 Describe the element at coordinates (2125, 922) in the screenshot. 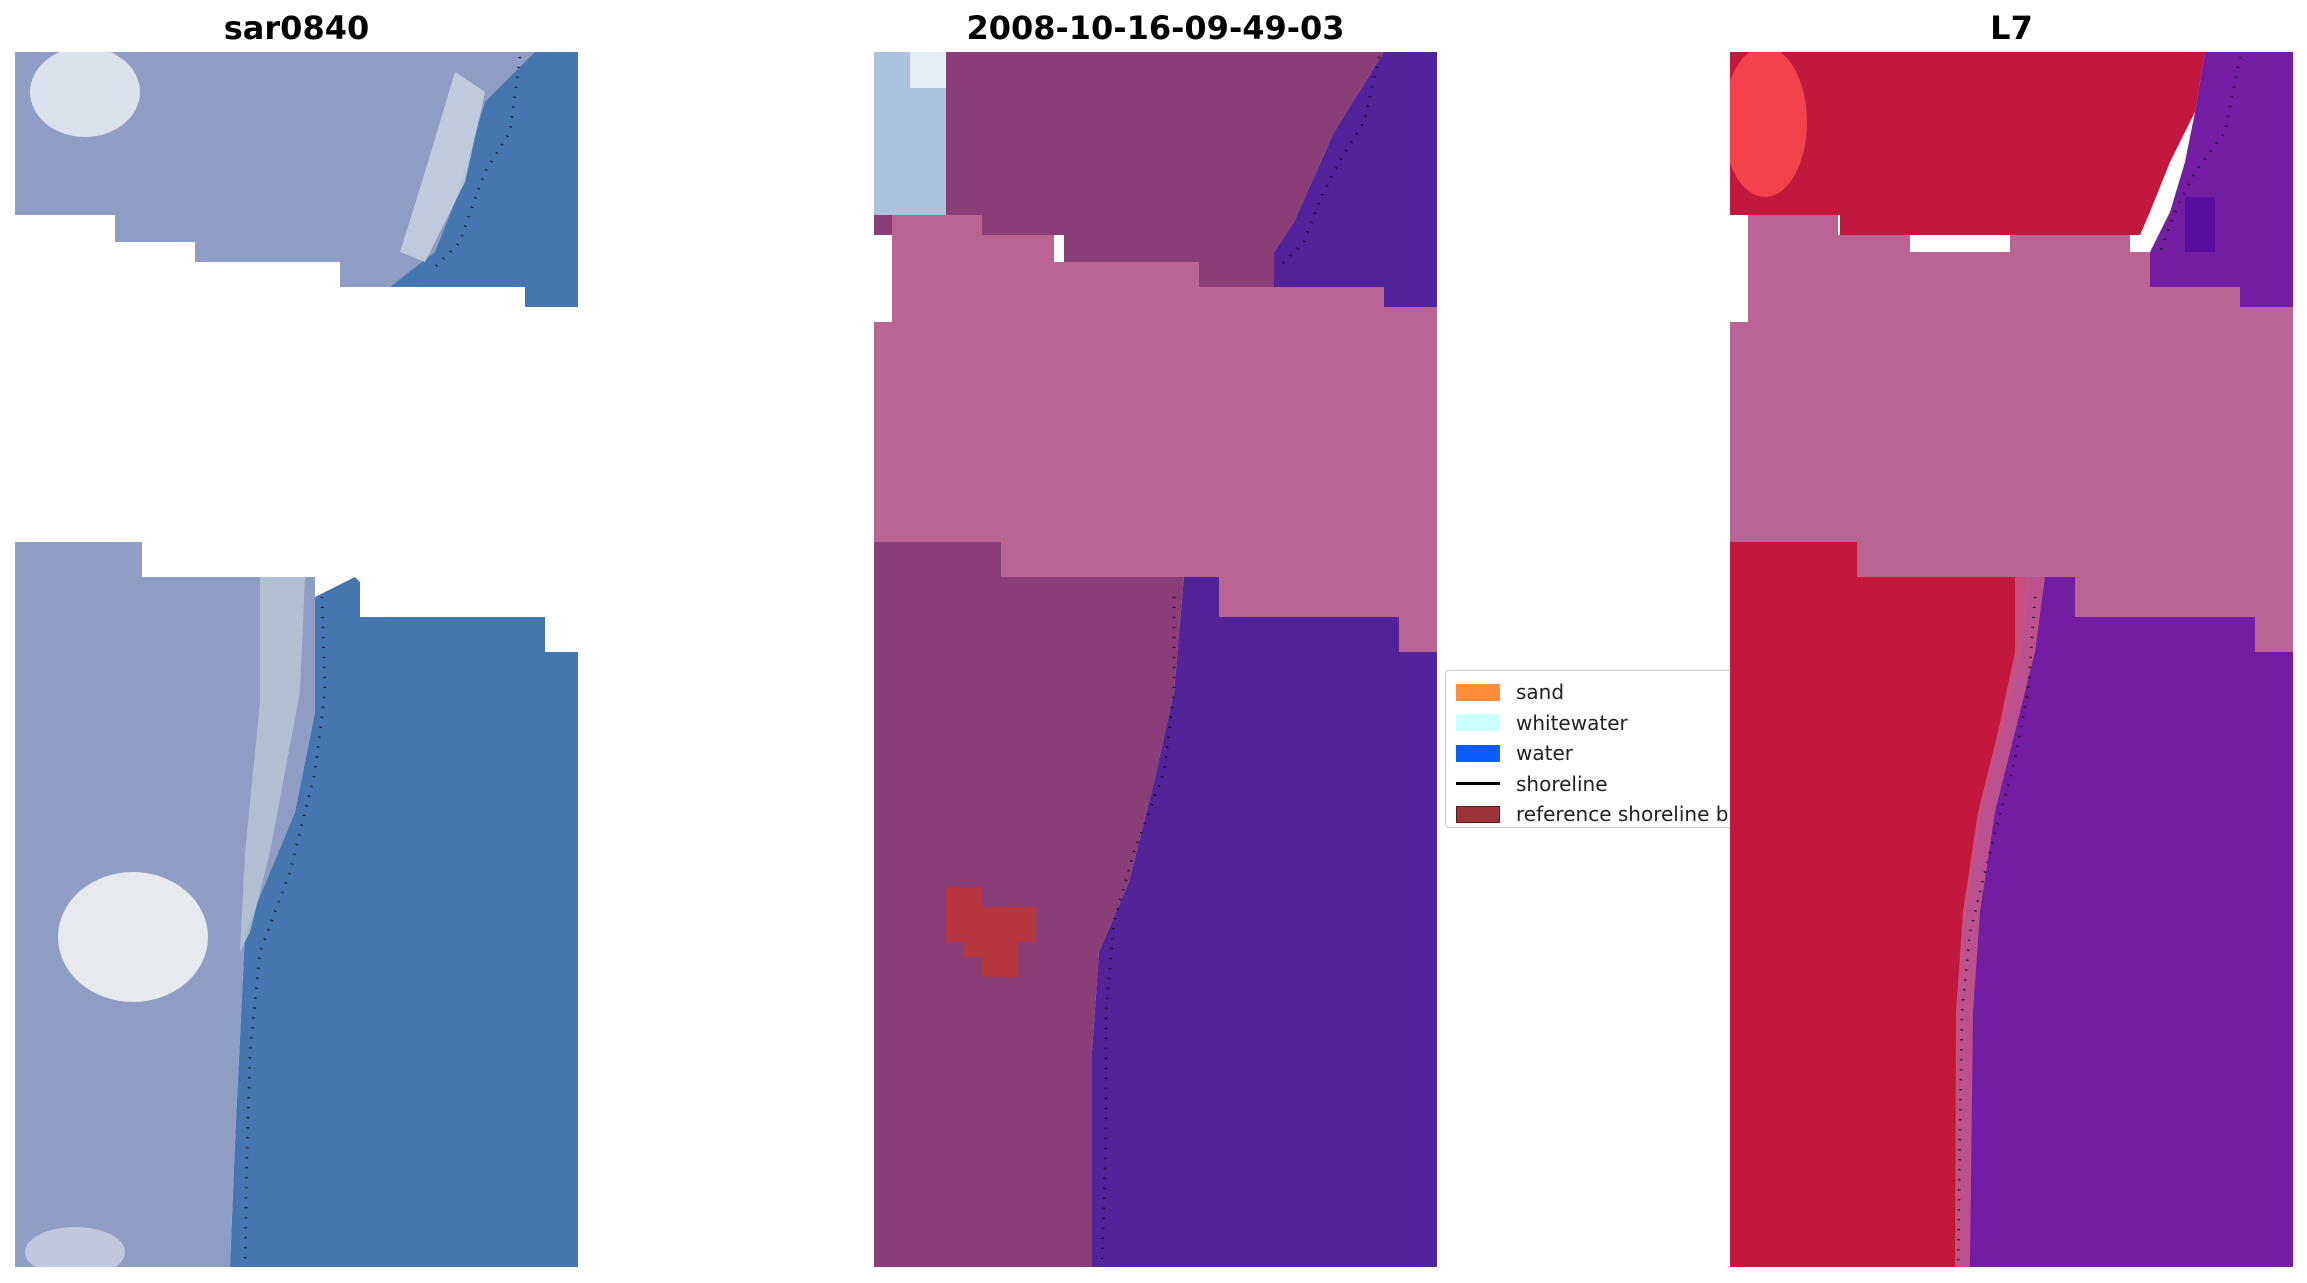

I see `l7-water-bottom` at that location.